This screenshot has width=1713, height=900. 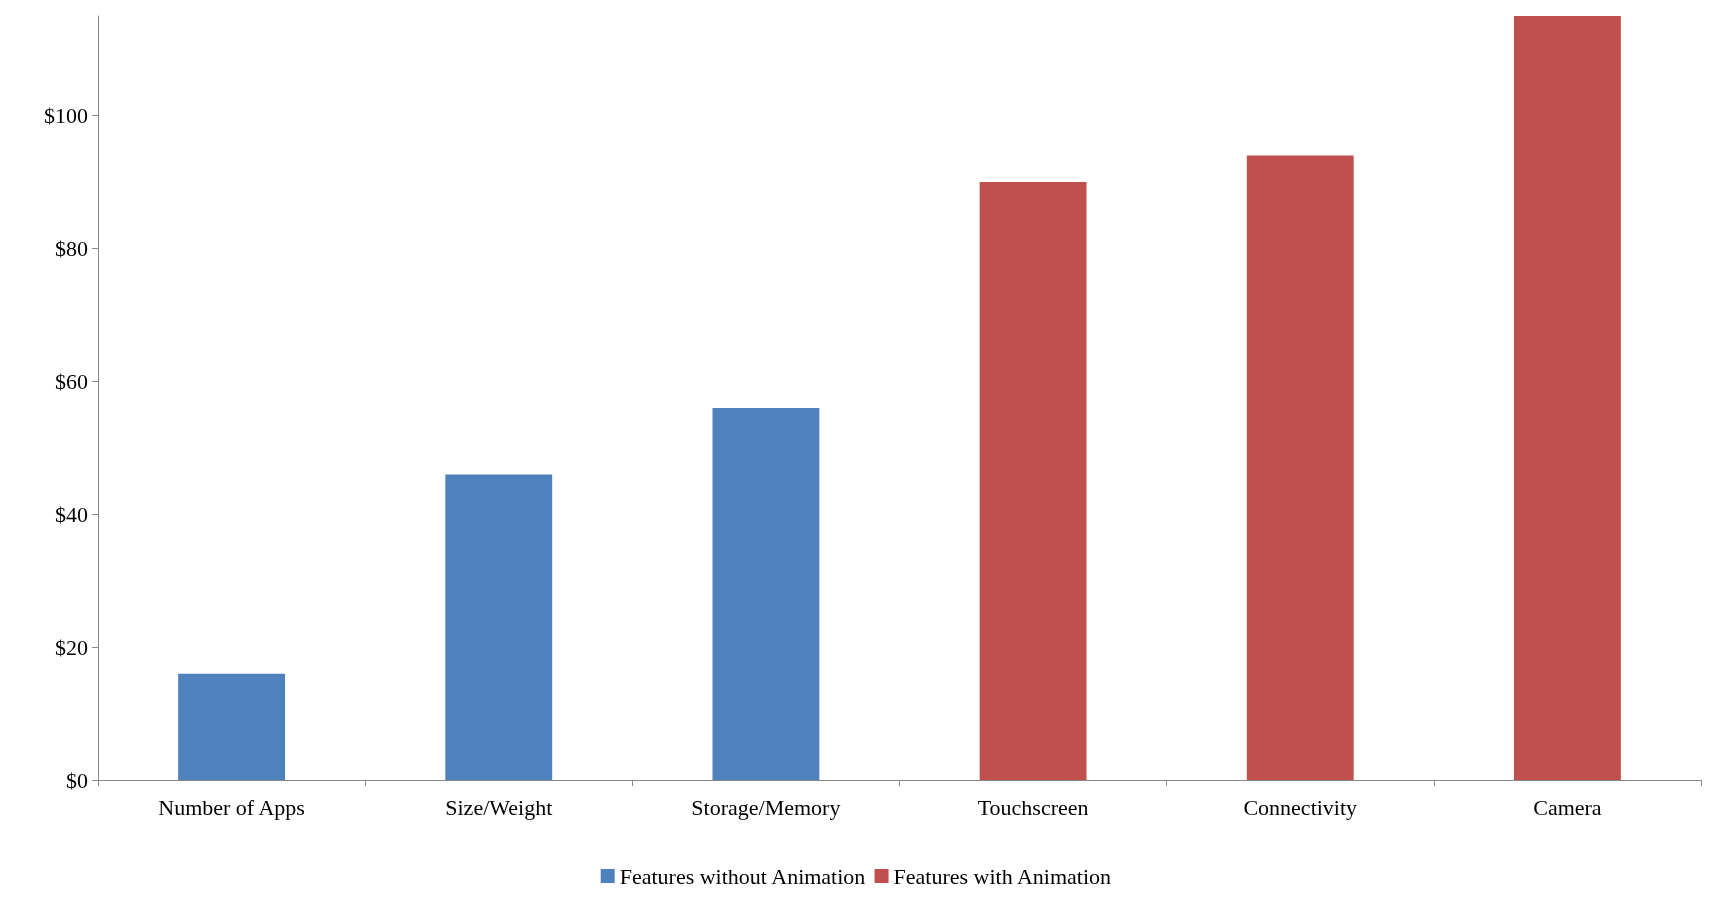 What do you see at coordinates (71, 647) in the screenshot?
I see `y-tick-label: $20` at bounding box center [71, 647].